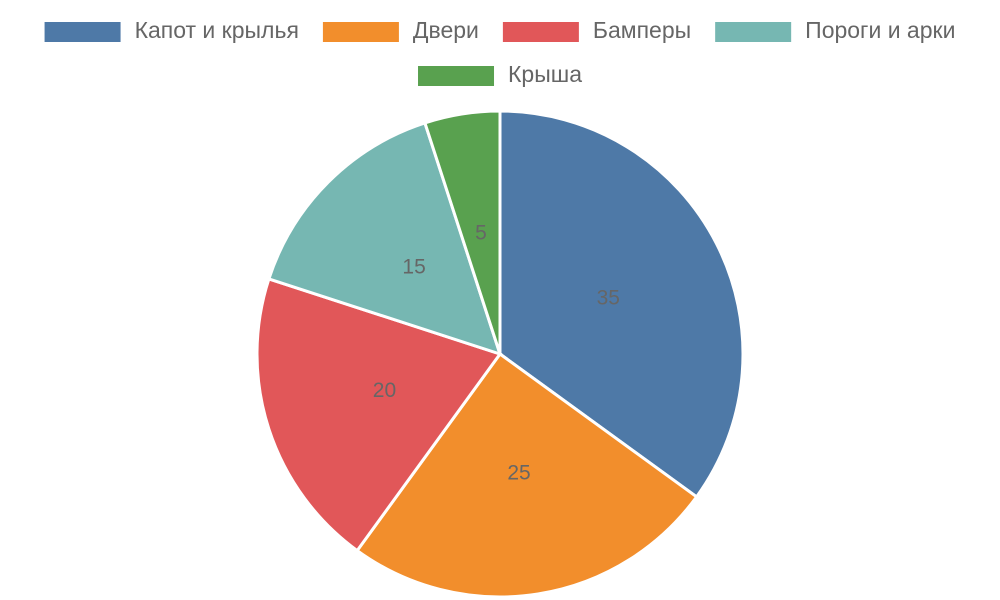 The image size is (1000, 600). Describe the element at coordinates (481, 233) in the screenshot. I see `data-label: 5` at that location.